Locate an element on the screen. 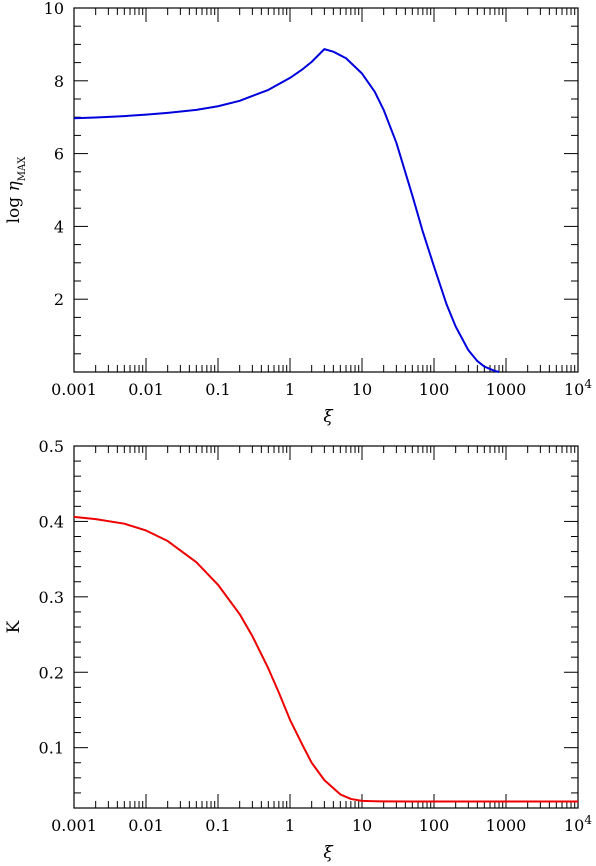 This screenshot has height=866, width=596. y-tick-label: 4 is located at coordinates (59, 226).